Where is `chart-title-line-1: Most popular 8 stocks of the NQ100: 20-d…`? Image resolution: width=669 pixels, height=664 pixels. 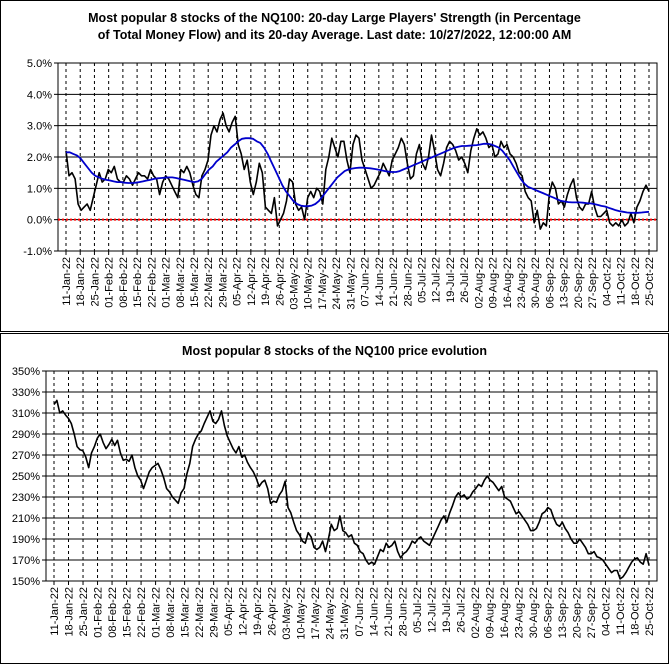 chart-title-line-1: Most popular 8 stocks of the NQ100: 20-d… is located at coordinates (334, 18).